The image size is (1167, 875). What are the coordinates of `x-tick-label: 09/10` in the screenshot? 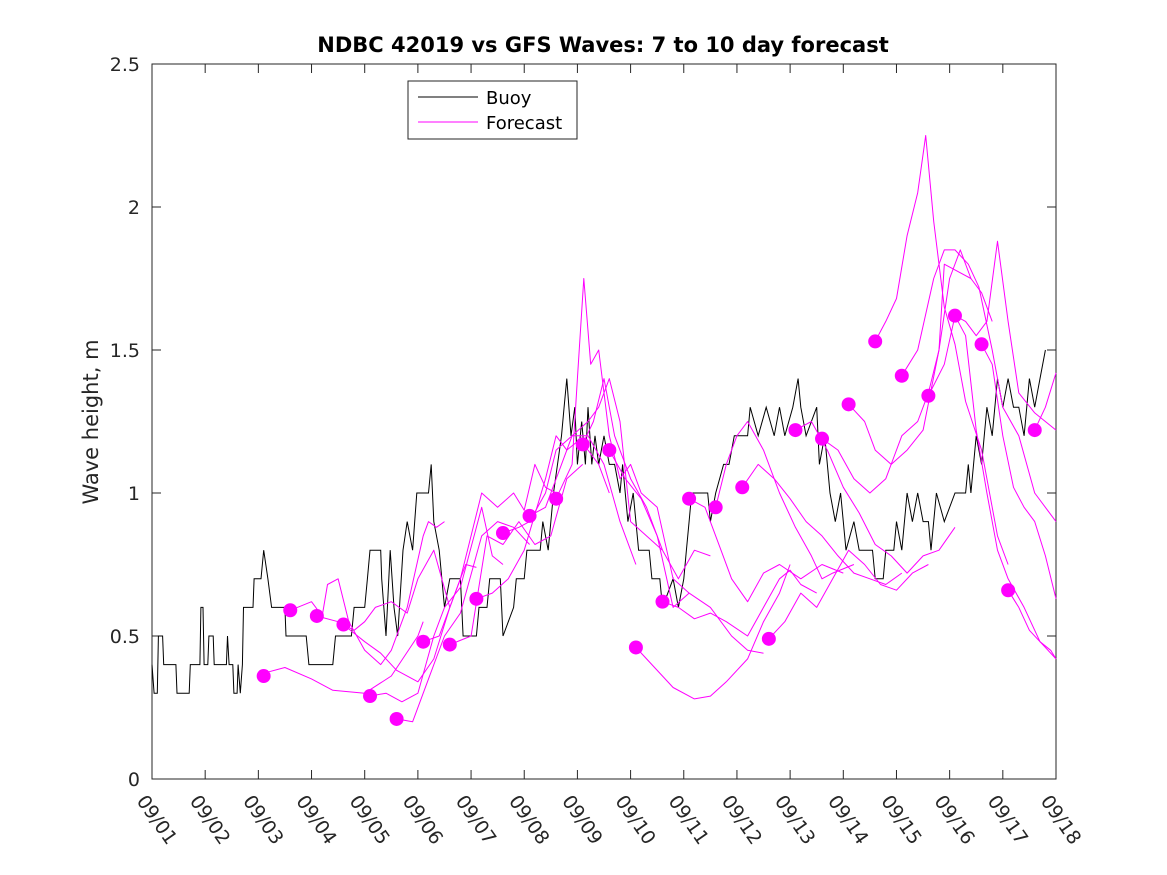 It's located at (634, 819).